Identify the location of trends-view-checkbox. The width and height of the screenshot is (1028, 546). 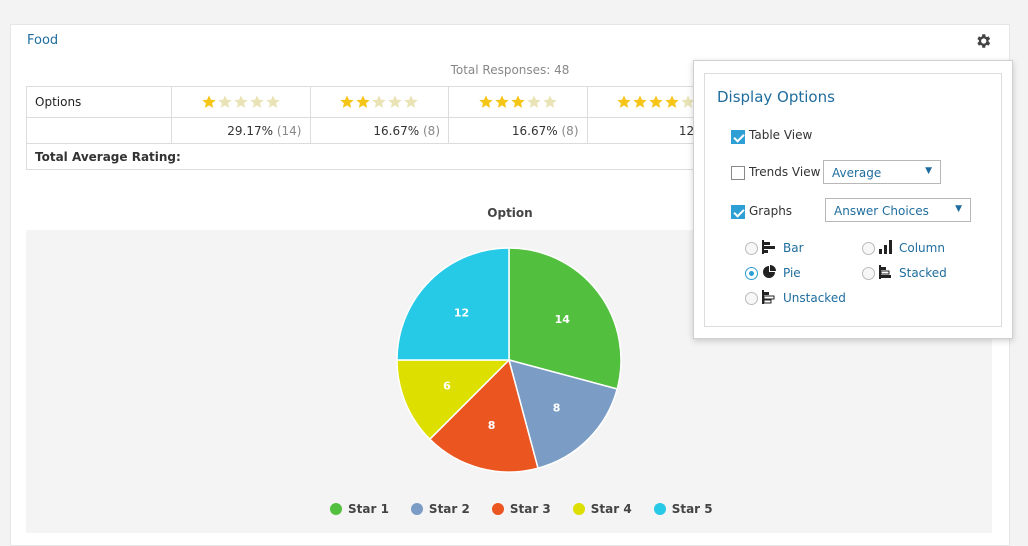
(738, 173).